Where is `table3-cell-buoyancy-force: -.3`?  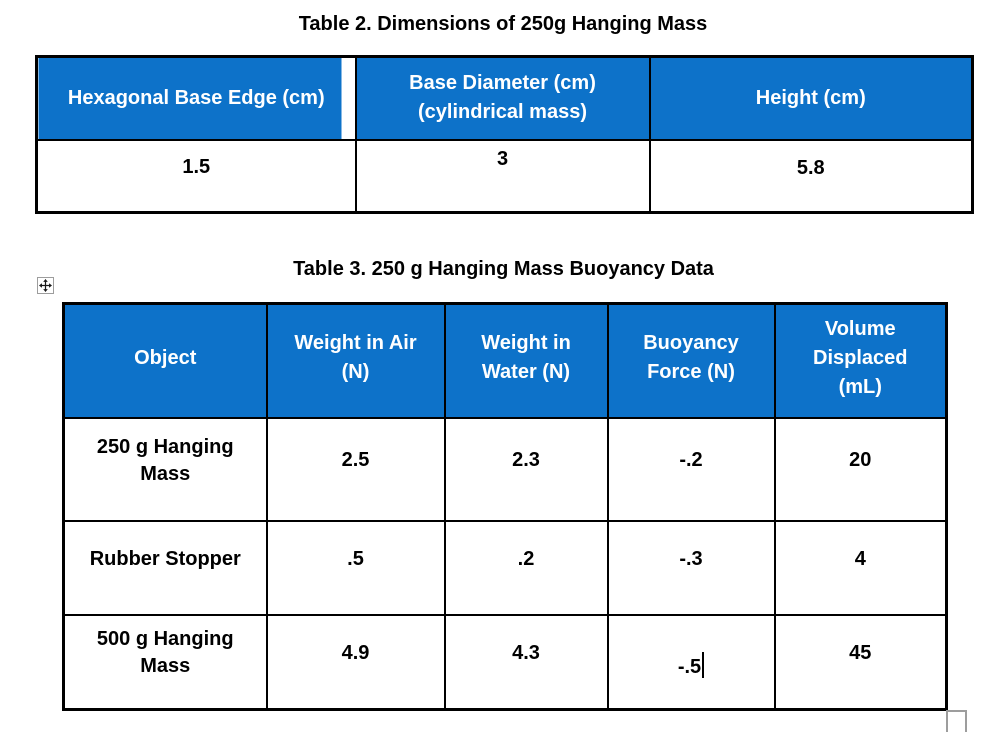 table3-cell-buoyancy-force: -.3 is located at coordinates (691, 567).